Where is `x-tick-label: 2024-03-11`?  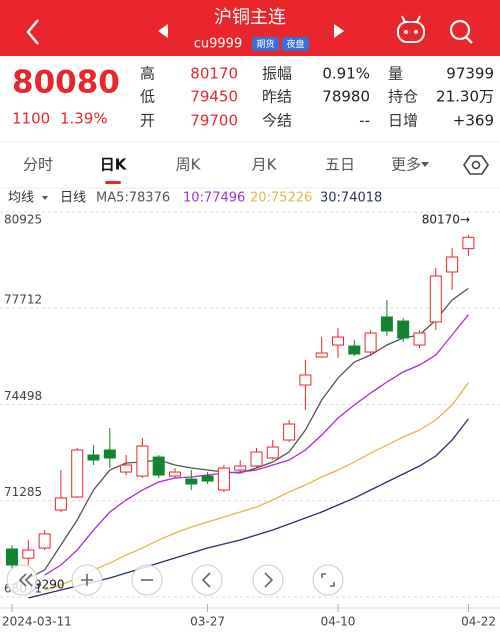 x-tick-label: 2024-03-11 is located at coordinates (37, 622).